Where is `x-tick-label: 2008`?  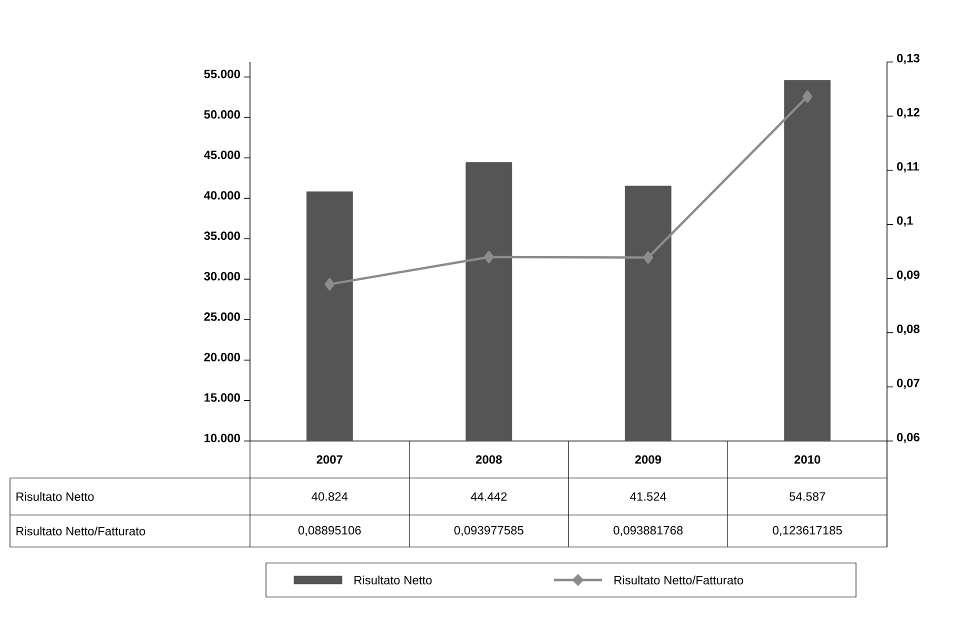 x-tick-label: 2008 is located at coordinates (489, 459).